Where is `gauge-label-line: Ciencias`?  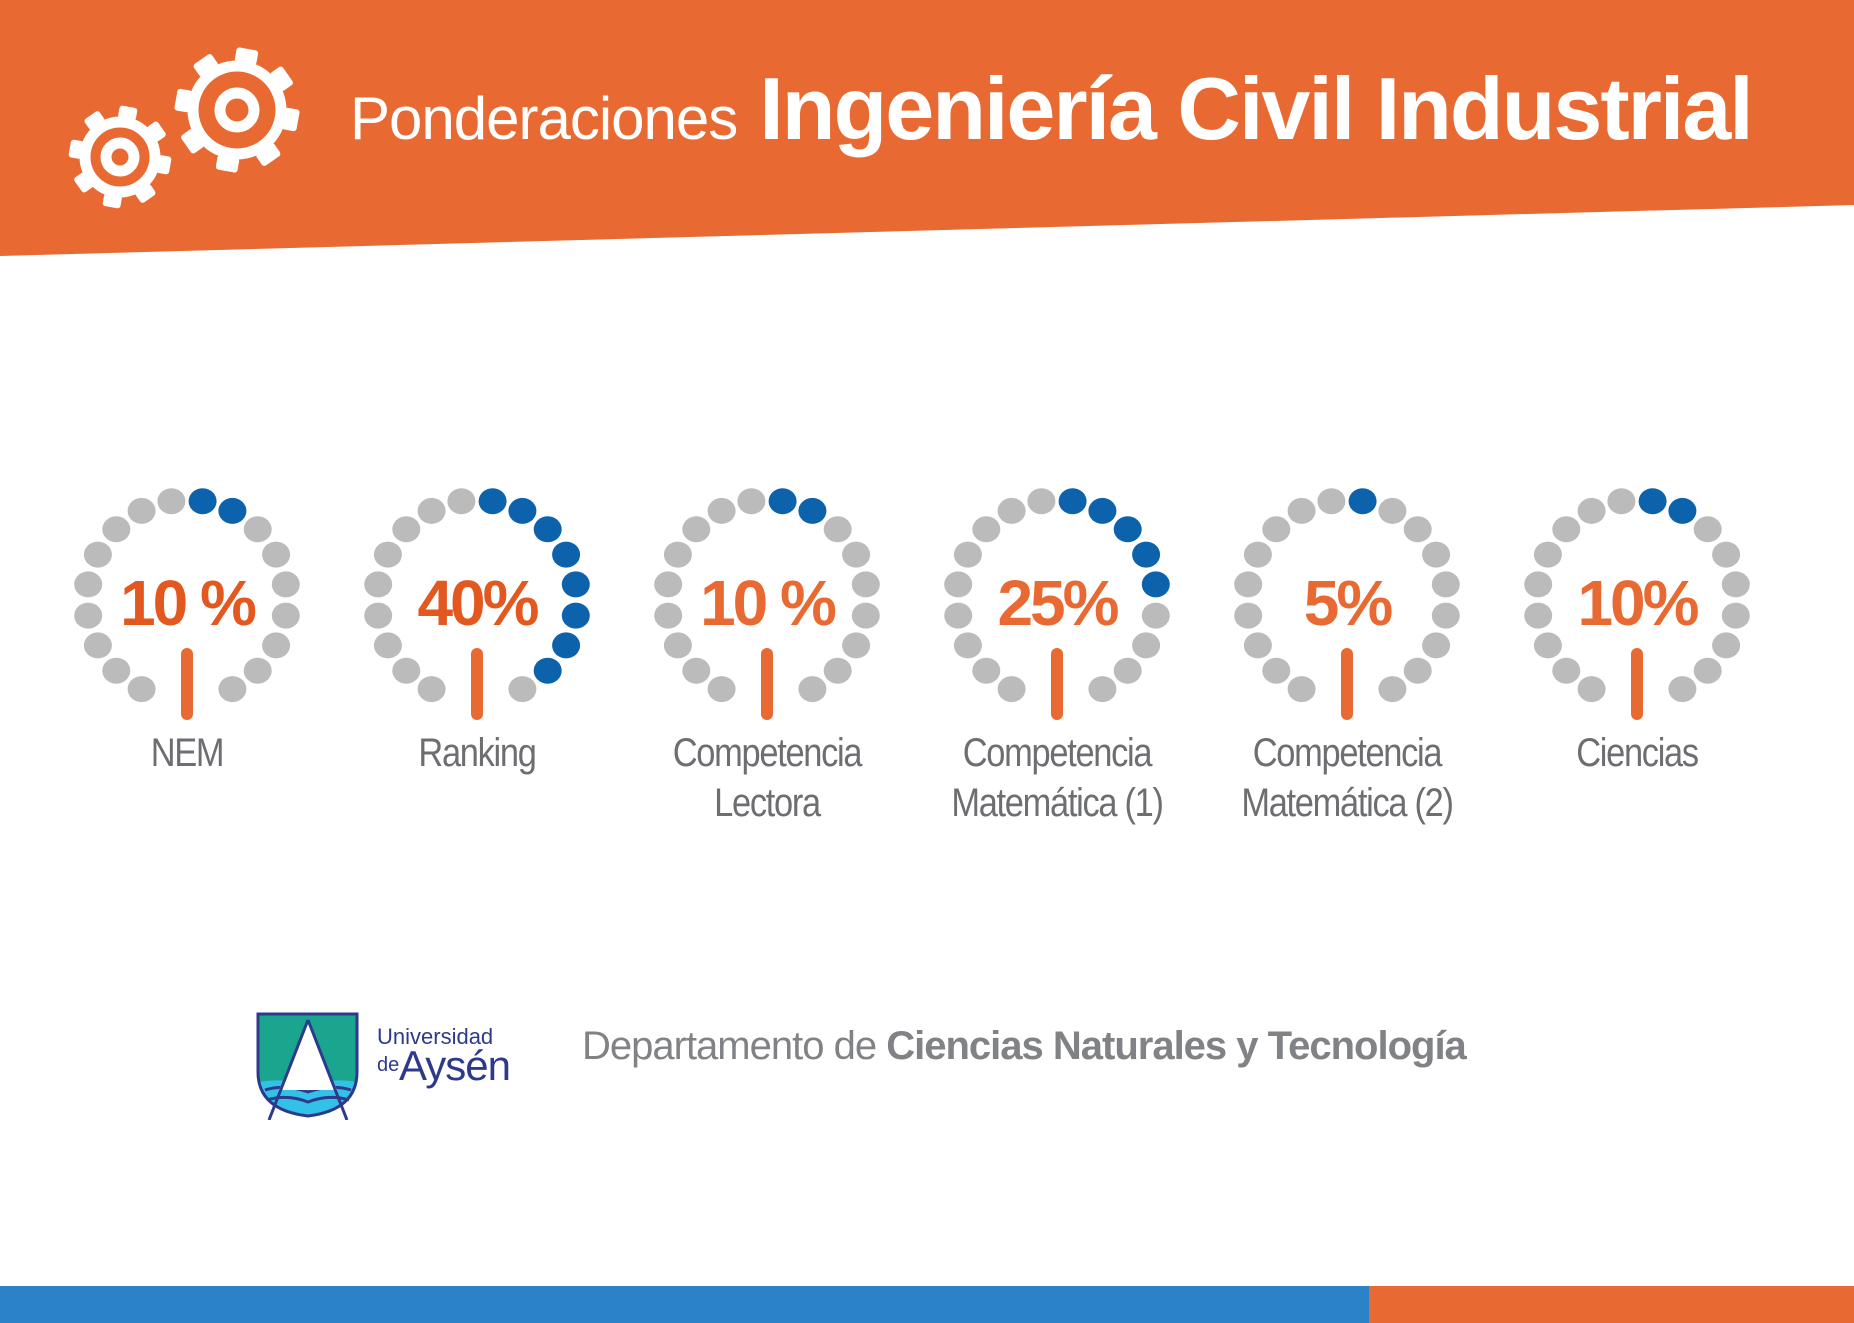 gauge-label-line: Ciencias is located at coordinates (1637, 753).